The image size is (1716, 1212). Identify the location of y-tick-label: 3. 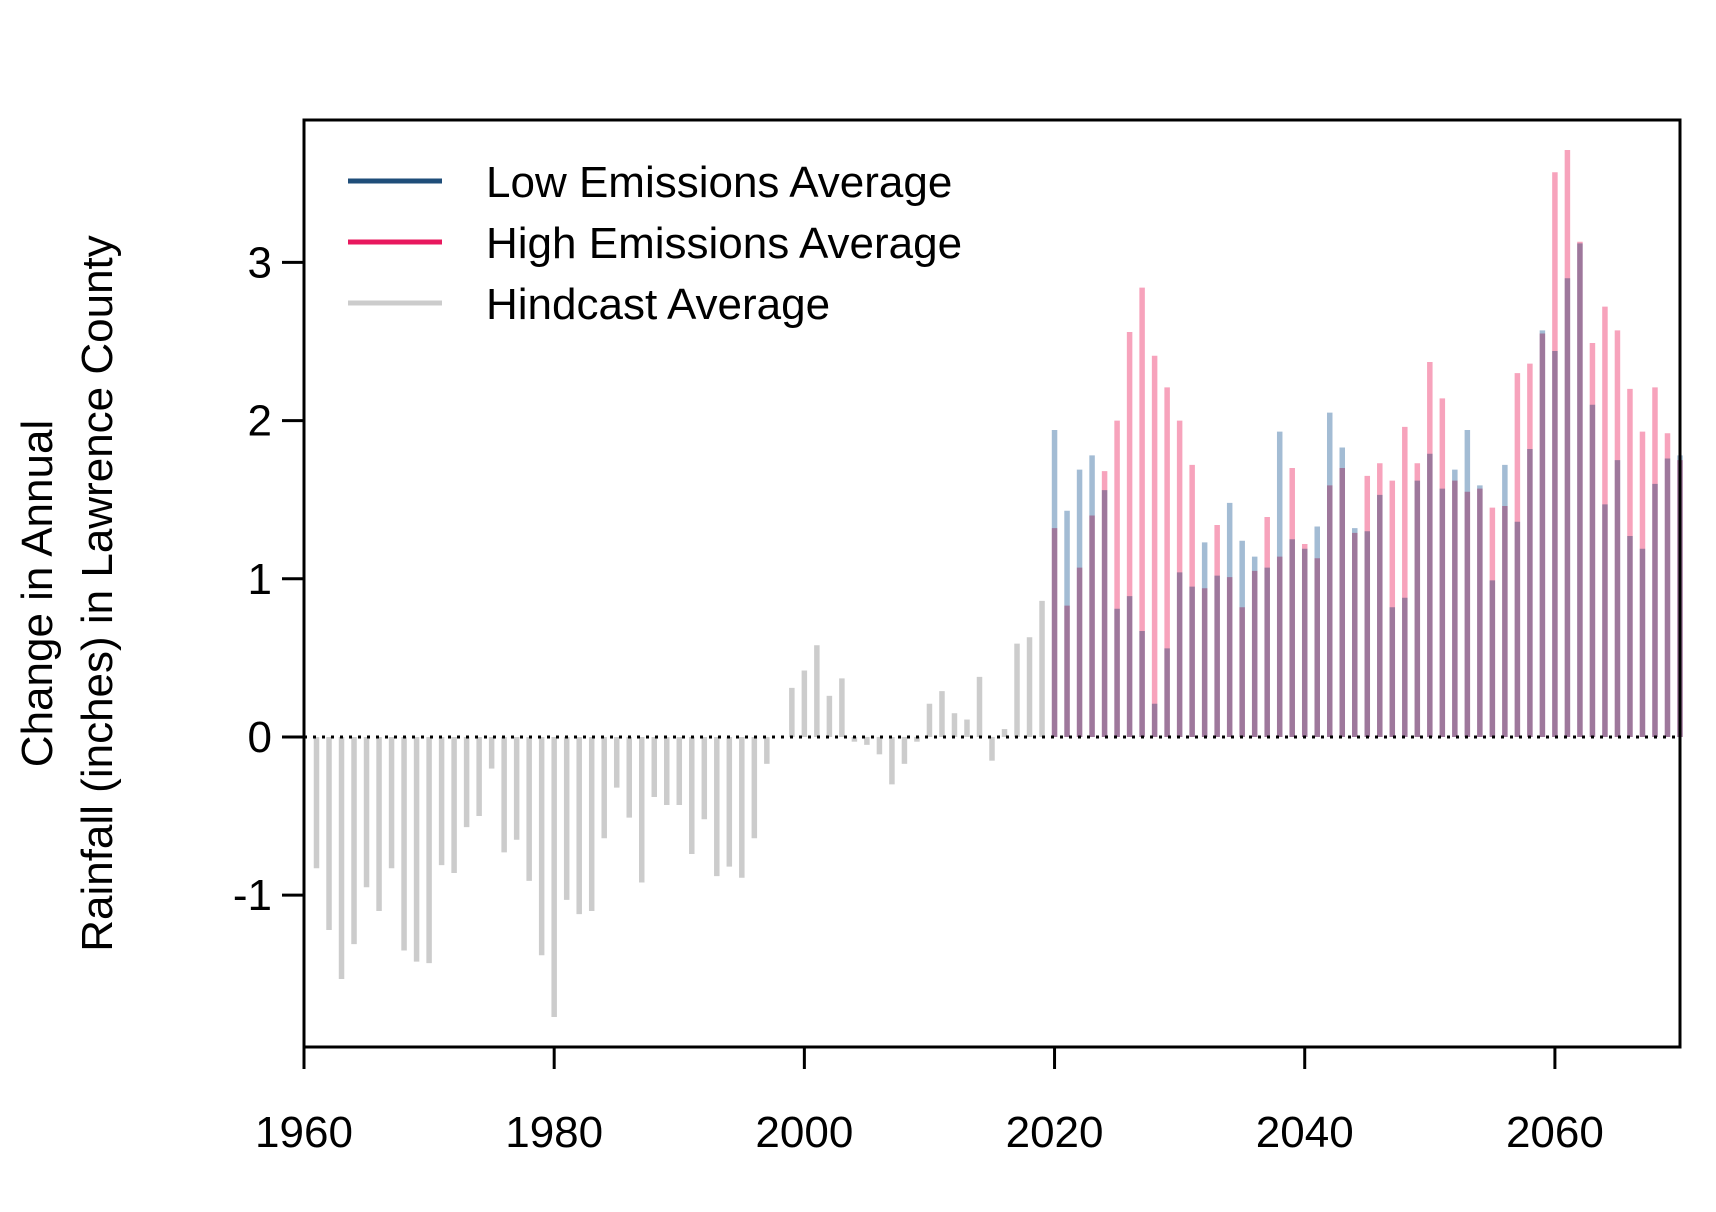
(260, 262).